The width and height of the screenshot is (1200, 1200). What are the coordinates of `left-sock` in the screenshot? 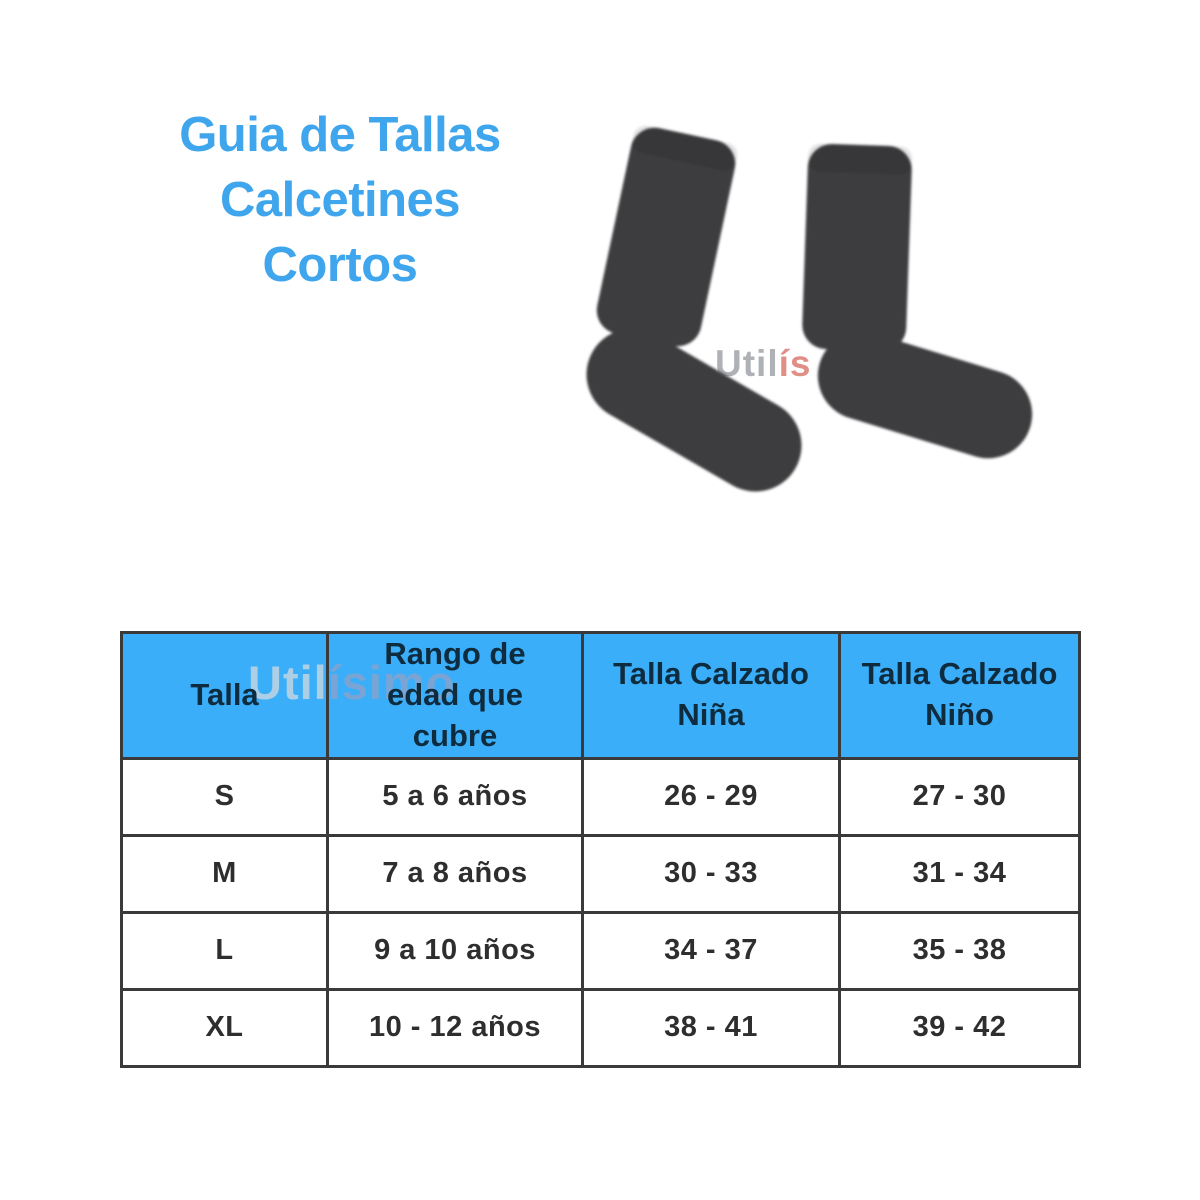 It's located at (694, 309).